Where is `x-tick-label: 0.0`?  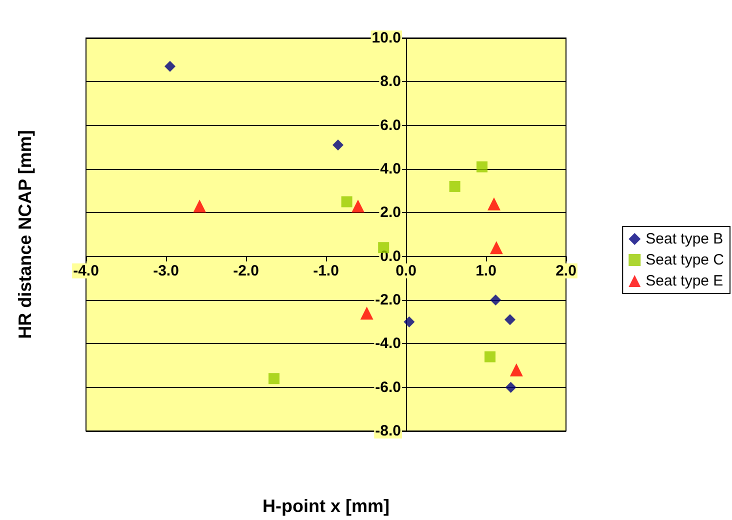
x-tick-label: 0.0 is located at coordinates (406, 271).